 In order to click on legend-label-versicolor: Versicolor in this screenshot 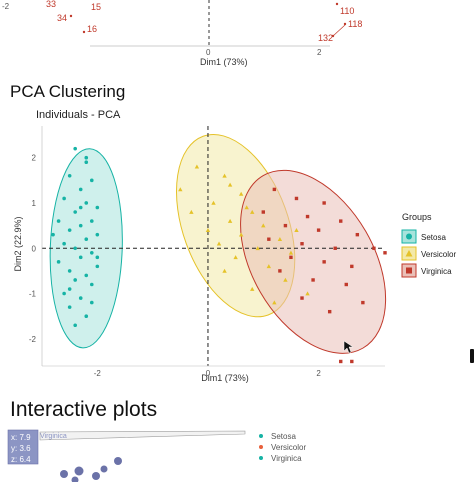, I will do `click(438, 254)`.